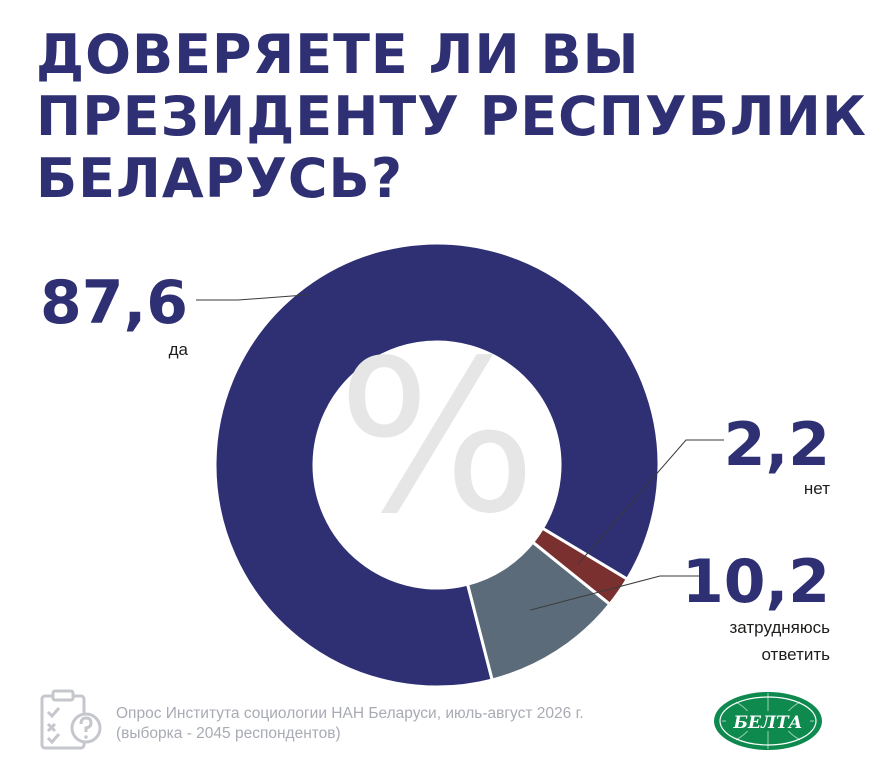  I want to click on belta-logo: БЕЛТА, so click(768, 721).